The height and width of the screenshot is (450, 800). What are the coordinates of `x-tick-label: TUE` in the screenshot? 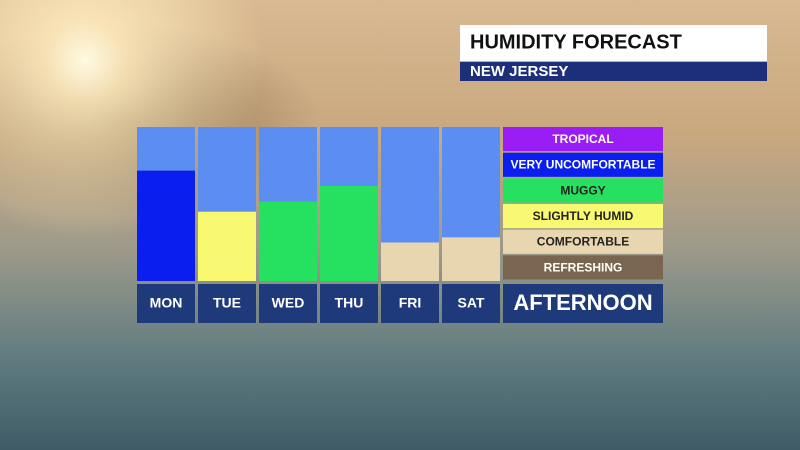 It's located at (227, 303).